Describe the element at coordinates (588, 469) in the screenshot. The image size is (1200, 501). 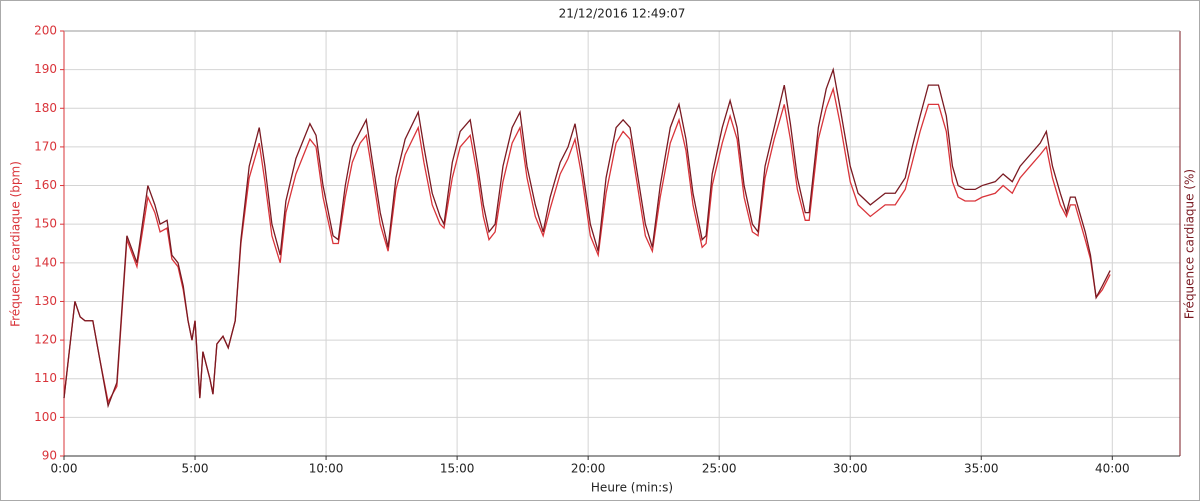
I see `x-tick-label: 20:00` at that location.